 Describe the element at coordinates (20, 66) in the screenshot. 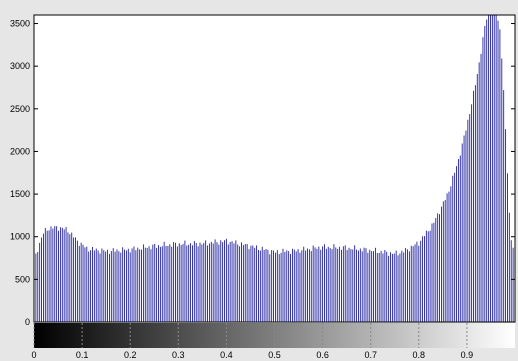

I see `y-tick-label: 3000` at that location.